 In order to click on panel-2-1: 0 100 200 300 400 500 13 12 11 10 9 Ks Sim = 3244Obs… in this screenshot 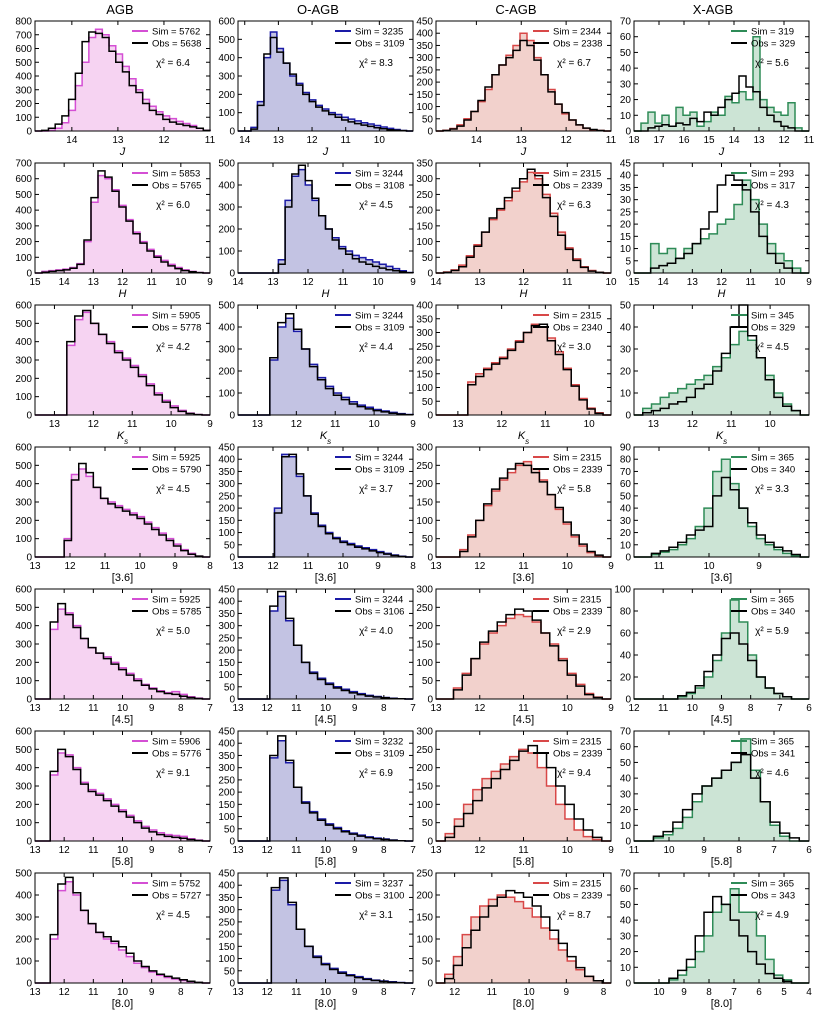, I will do `click(317, 373)`.